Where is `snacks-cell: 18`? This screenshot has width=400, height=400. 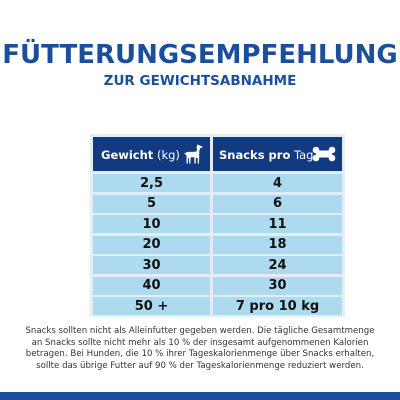
snacks-cell: 18 is located at coordinates (277, 244).